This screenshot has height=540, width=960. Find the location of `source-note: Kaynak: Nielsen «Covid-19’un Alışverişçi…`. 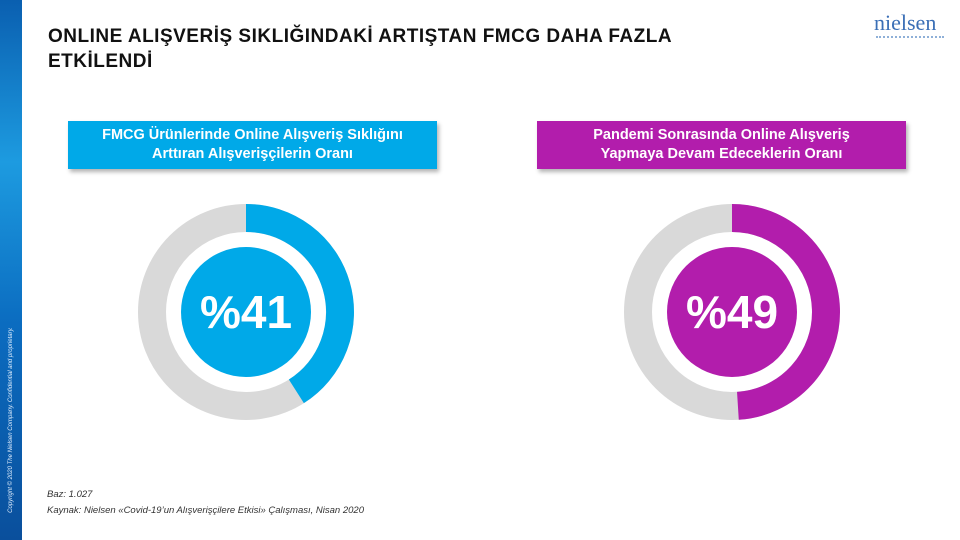

source-note: Kaynak: Nielsen «Covid-19’un Alışverişçi… is located at coordinates (205, 510).